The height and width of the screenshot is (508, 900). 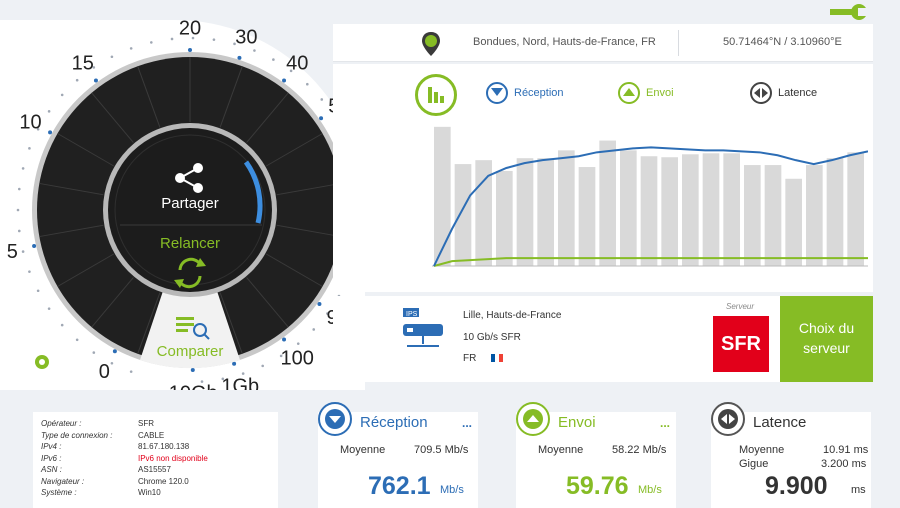 I want to click on gauge-tick-label: 15, so click(x=83, y=63).